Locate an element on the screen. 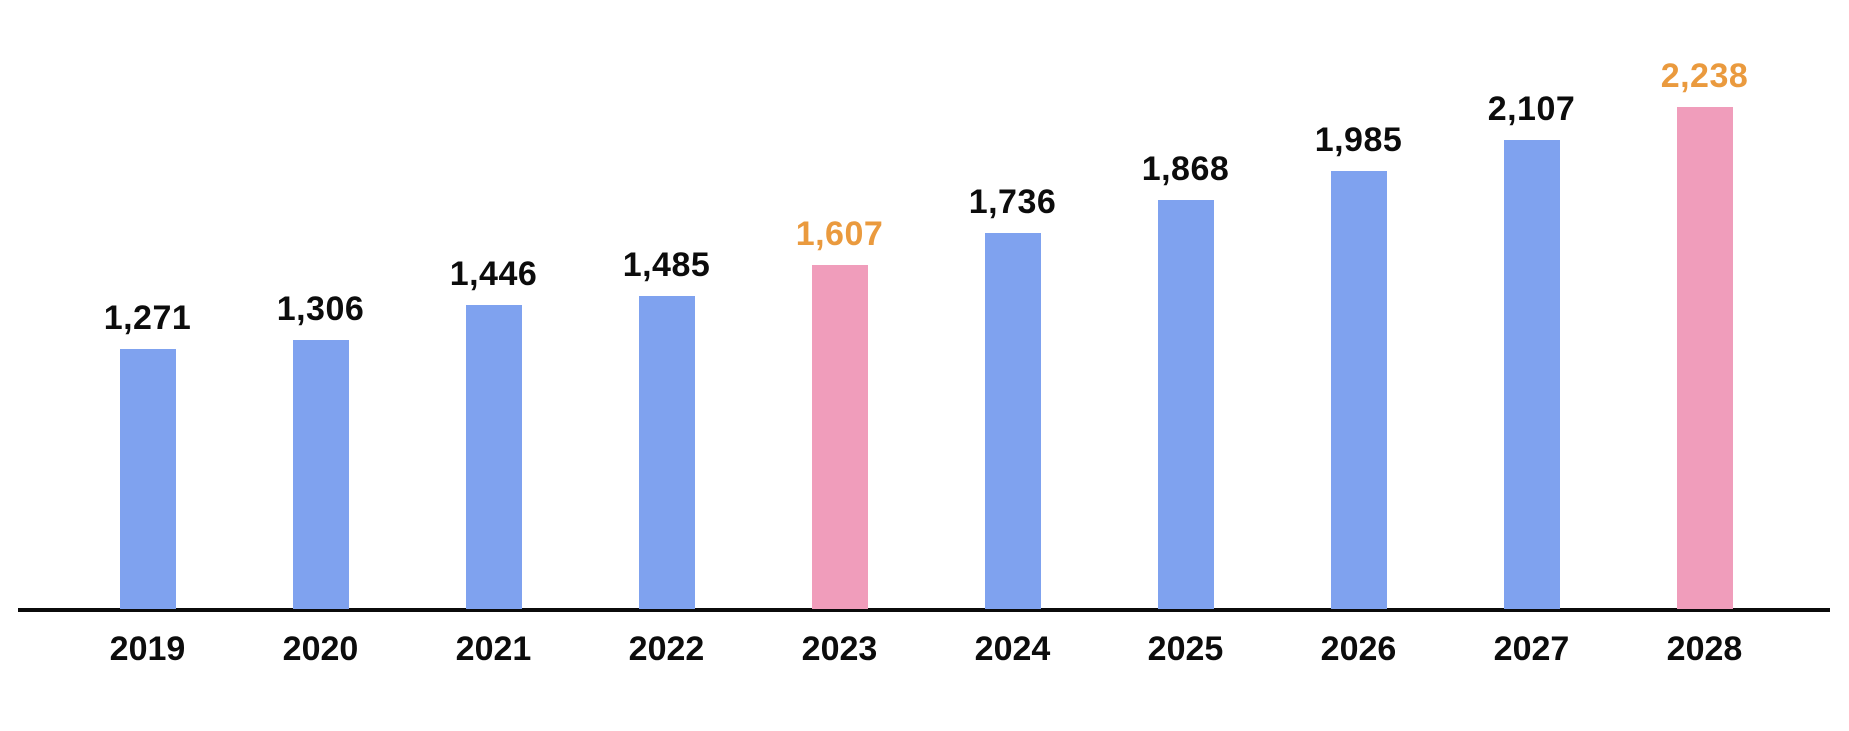 Image resolution: width=1849 pixels, height=731 pixels. bar-value-label-2028: 2,238 is located at coordinates (1704, 76).